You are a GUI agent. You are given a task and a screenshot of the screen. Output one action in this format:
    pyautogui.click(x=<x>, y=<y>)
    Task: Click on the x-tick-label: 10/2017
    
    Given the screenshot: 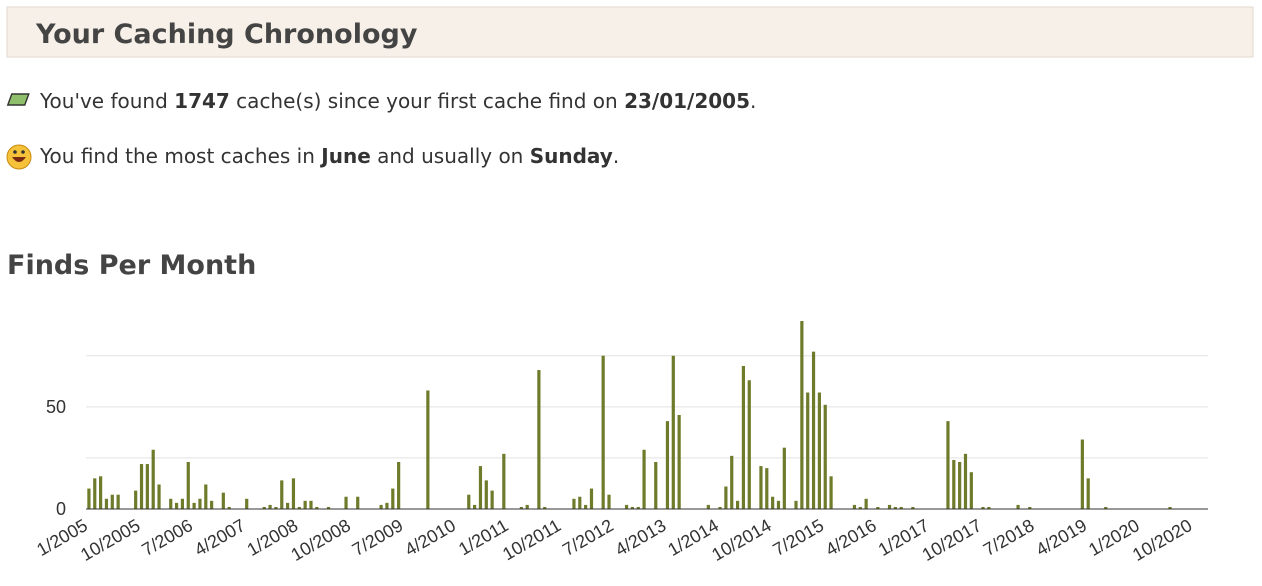 What is the action you would take?
    pyautogui.click(x=952, y=540)
    